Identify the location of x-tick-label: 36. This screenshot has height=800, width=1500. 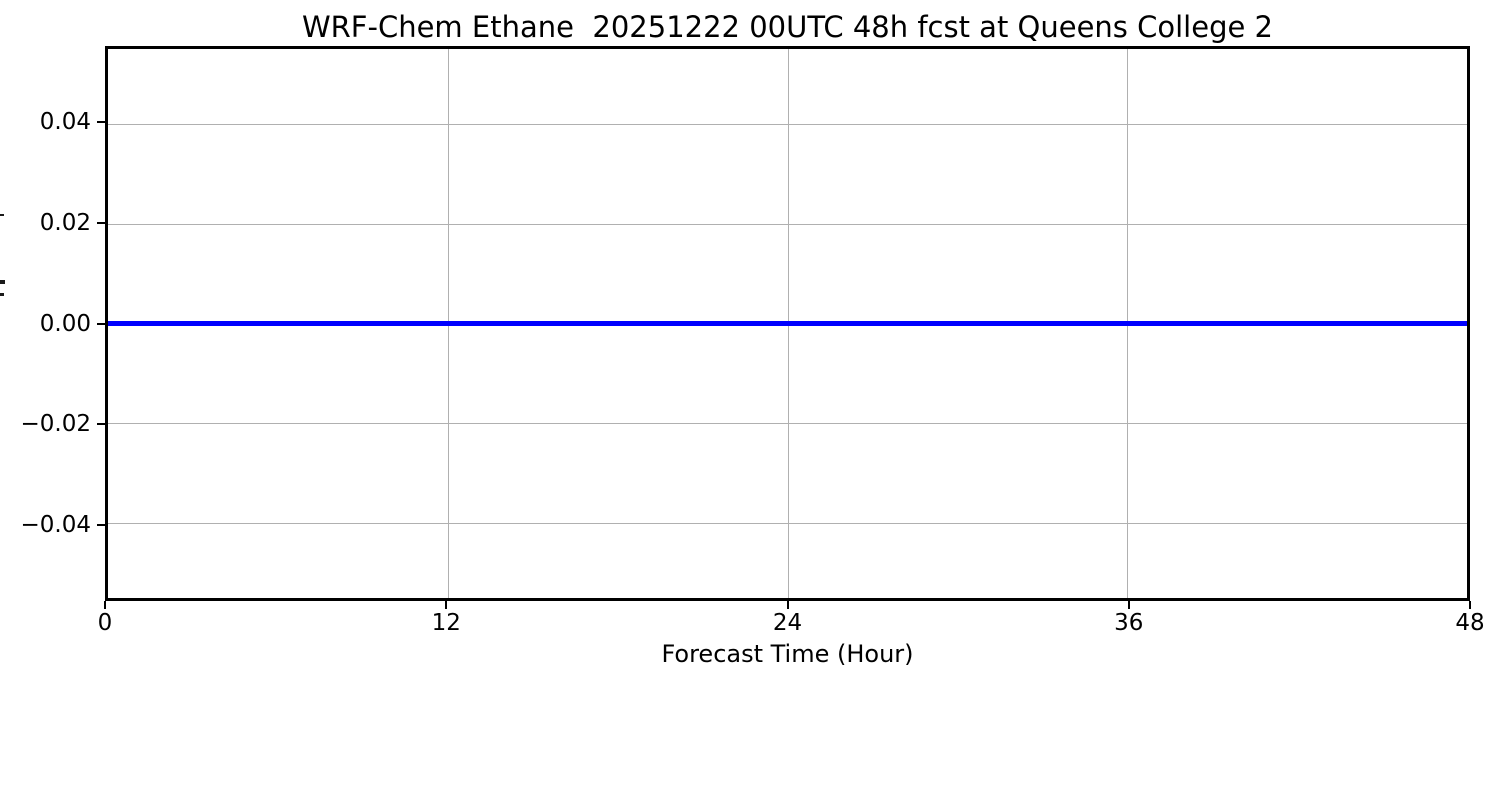
(1129, 623).